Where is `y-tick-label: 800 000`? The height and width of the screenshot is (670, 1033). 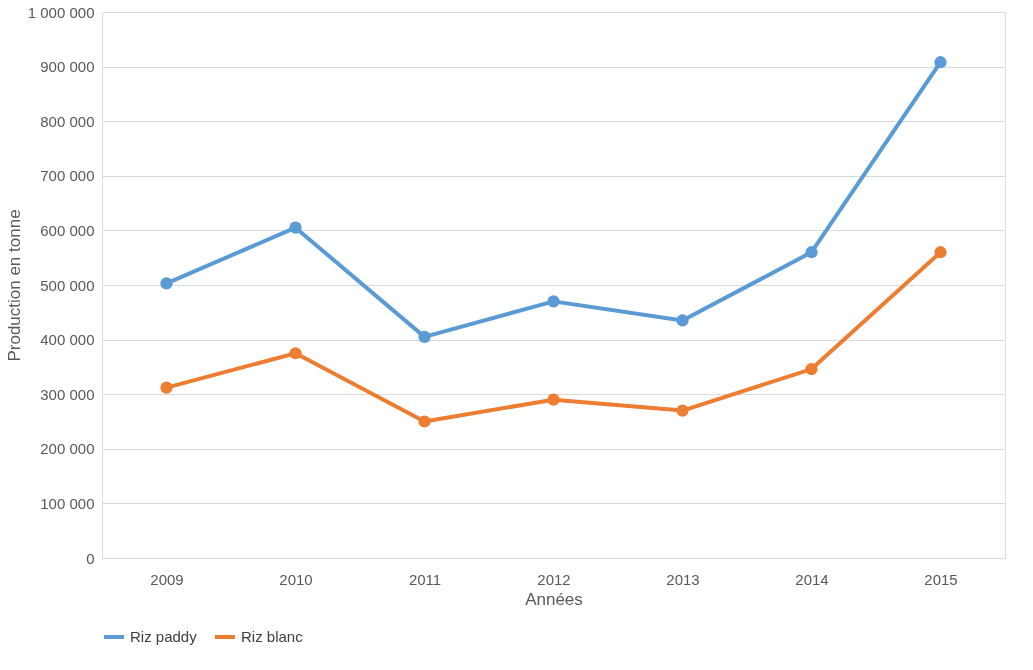
y-tick-label: 800 000 is located at coordinates (67, 121).